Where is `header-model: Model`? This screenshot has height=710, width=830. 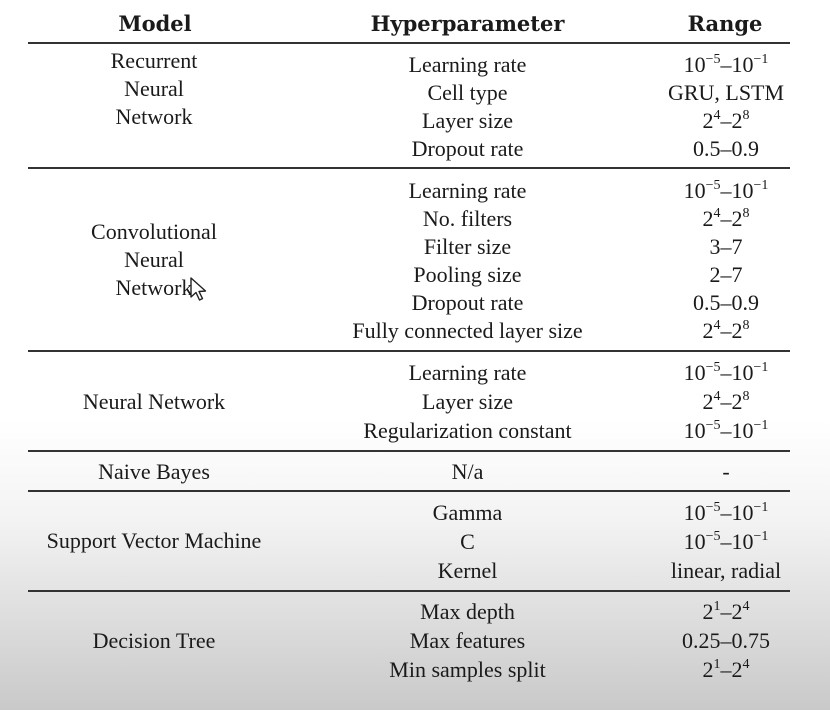 header-model: Model is located at coordinates (155, 23).